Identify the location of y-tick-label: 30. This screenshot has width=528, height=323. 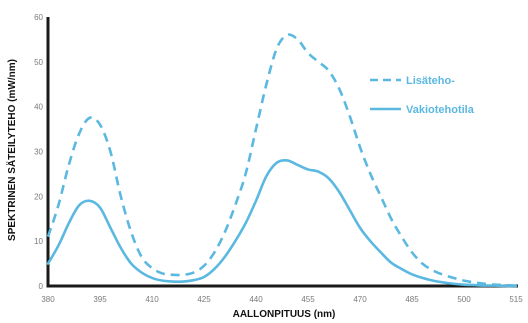
(38, 152).